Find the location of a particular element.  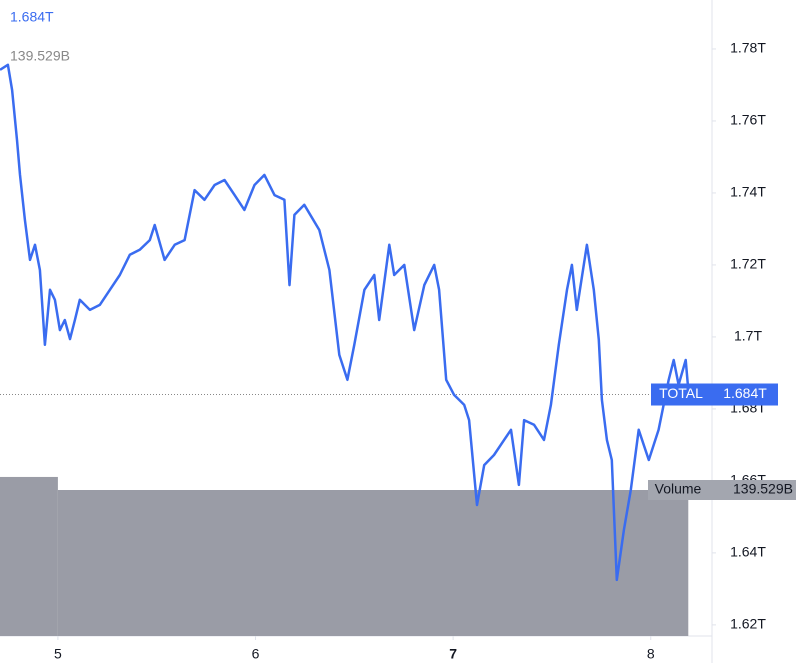

x-tick-label: 6 is located at coordinates (256, 654).